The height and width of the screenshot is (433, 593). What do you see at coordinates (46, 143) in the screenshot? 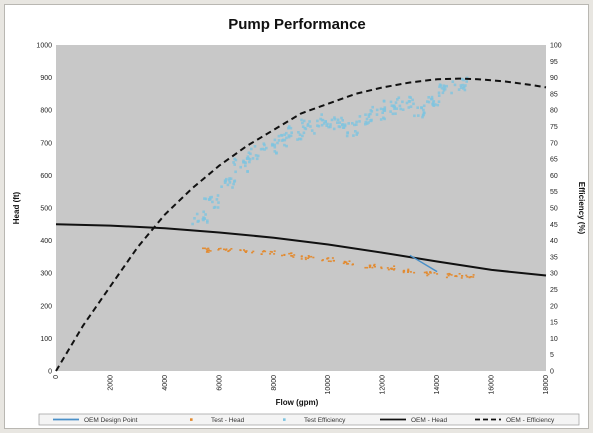
I see `y-tick-label: 700` at bounding box center [46, 143].